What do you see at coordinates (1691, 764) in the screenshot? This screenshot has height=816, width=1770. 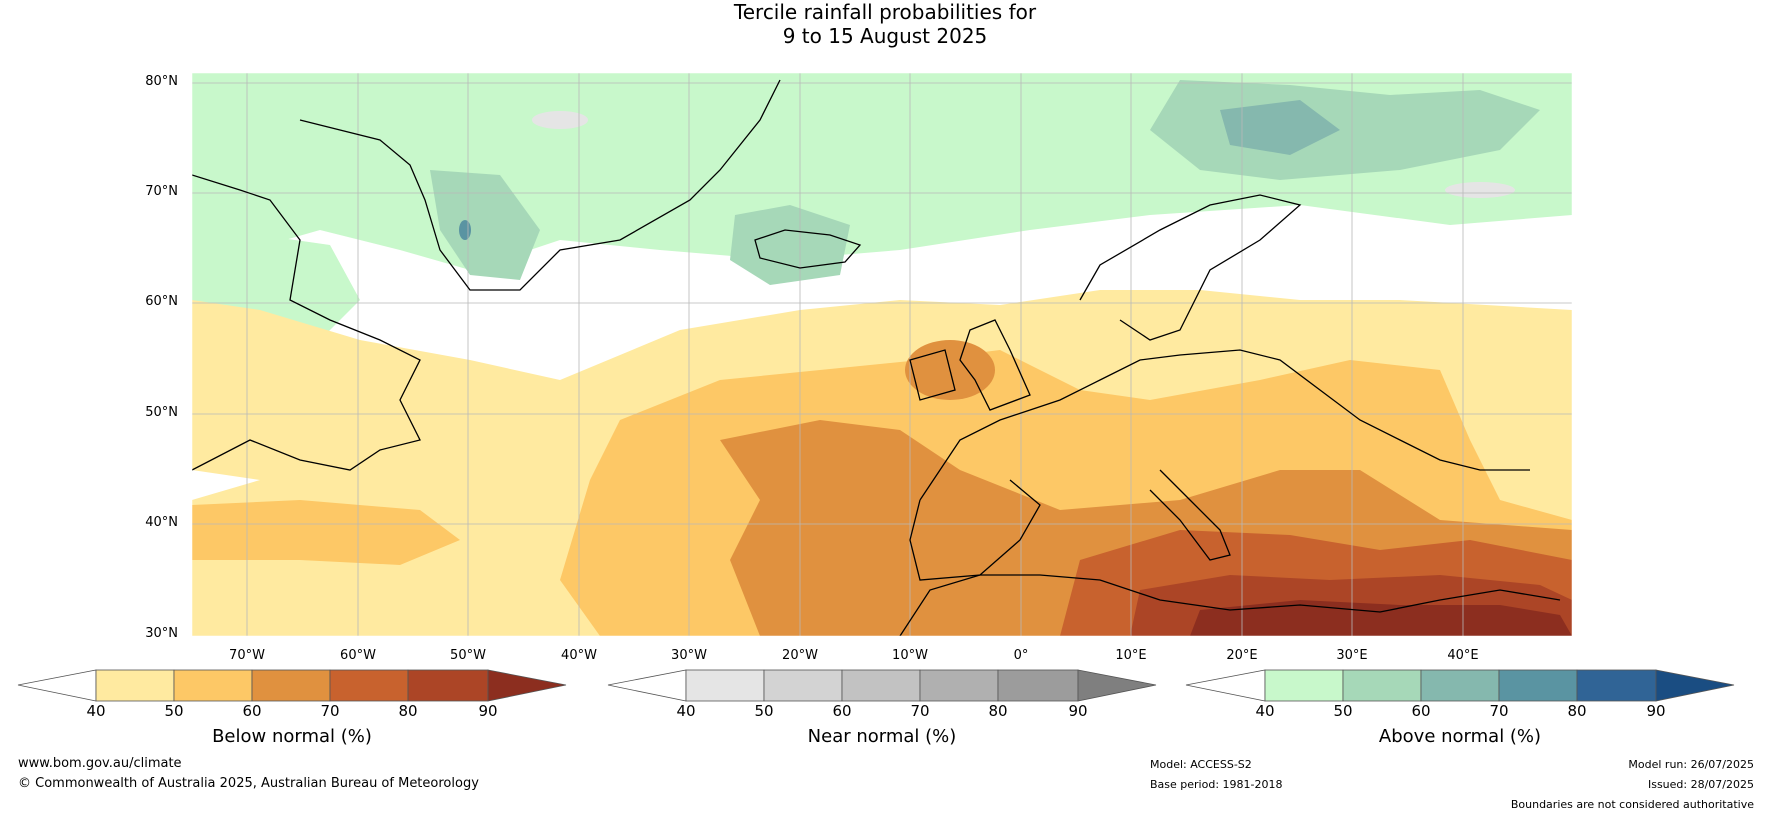 I see `model-run-text: Model run: 26/07/2025` at bounding box center [1691, 764].